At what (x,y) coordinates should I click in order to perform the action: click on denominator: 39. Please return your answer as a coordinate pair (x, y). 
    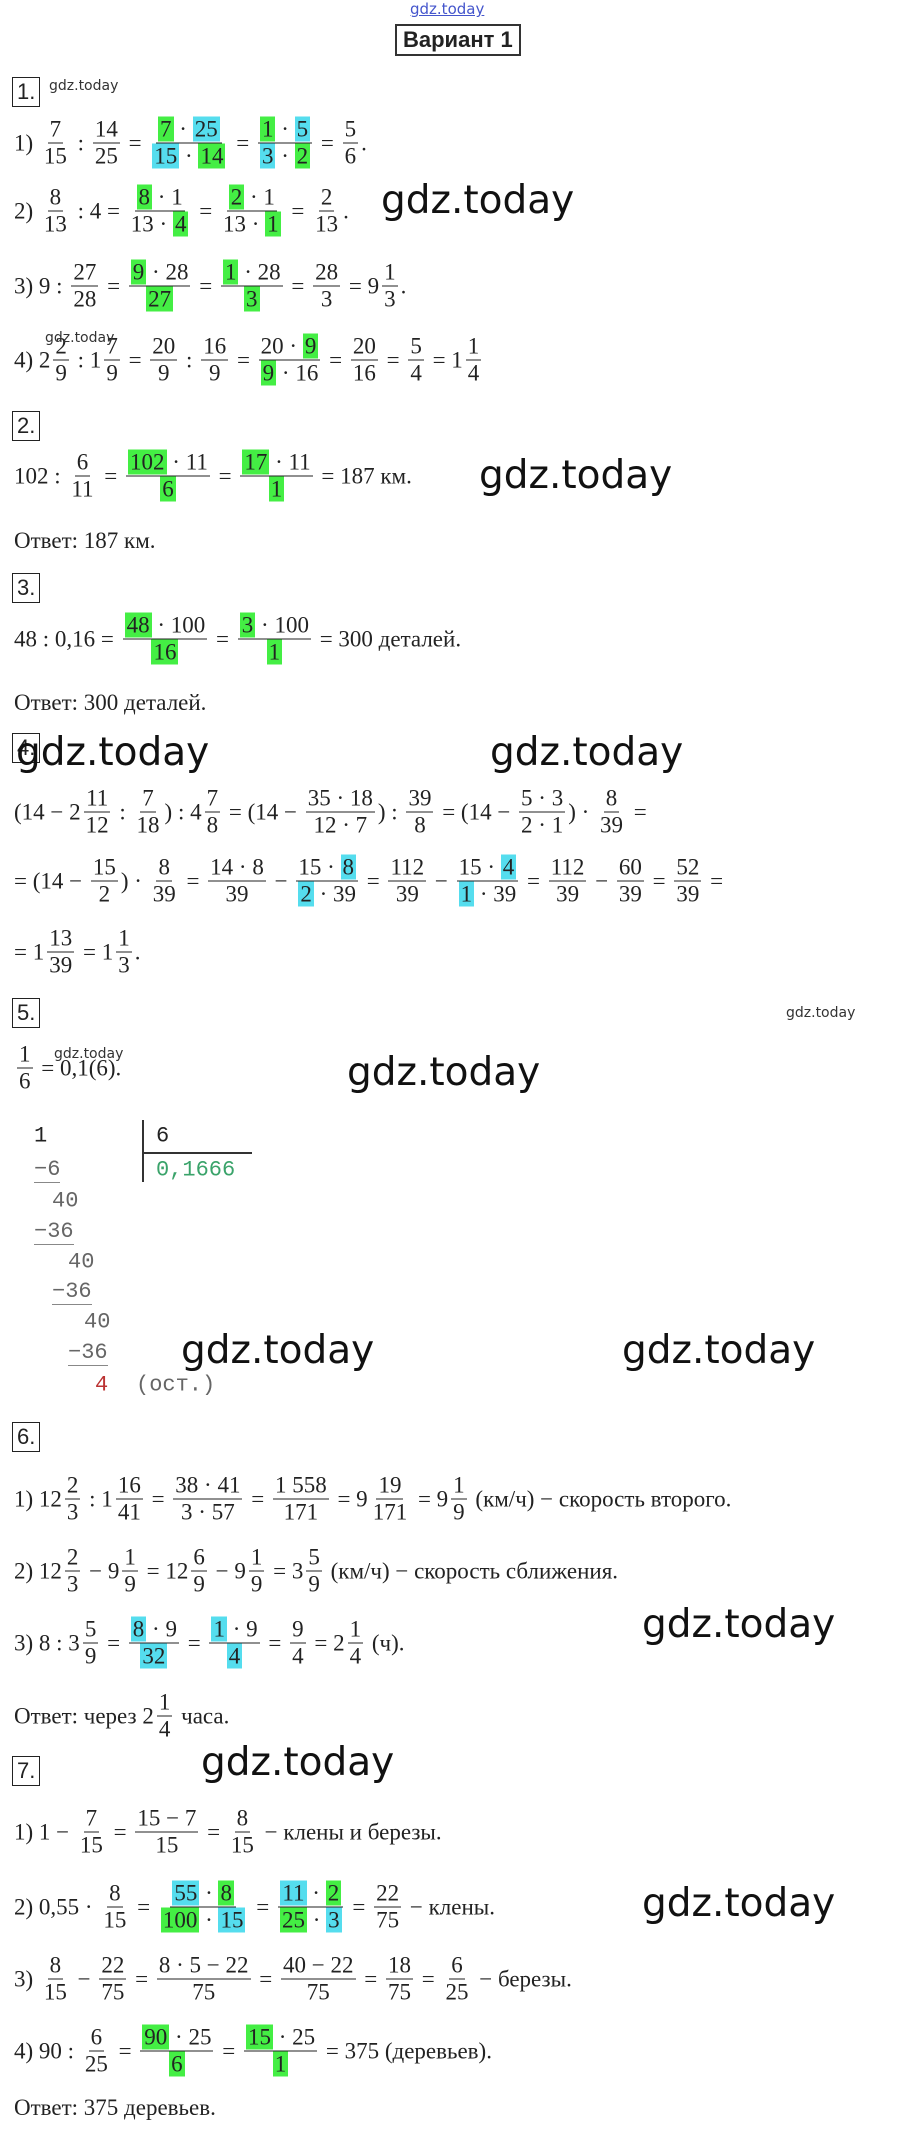
    Looking at the image, I should click on (164, 895).